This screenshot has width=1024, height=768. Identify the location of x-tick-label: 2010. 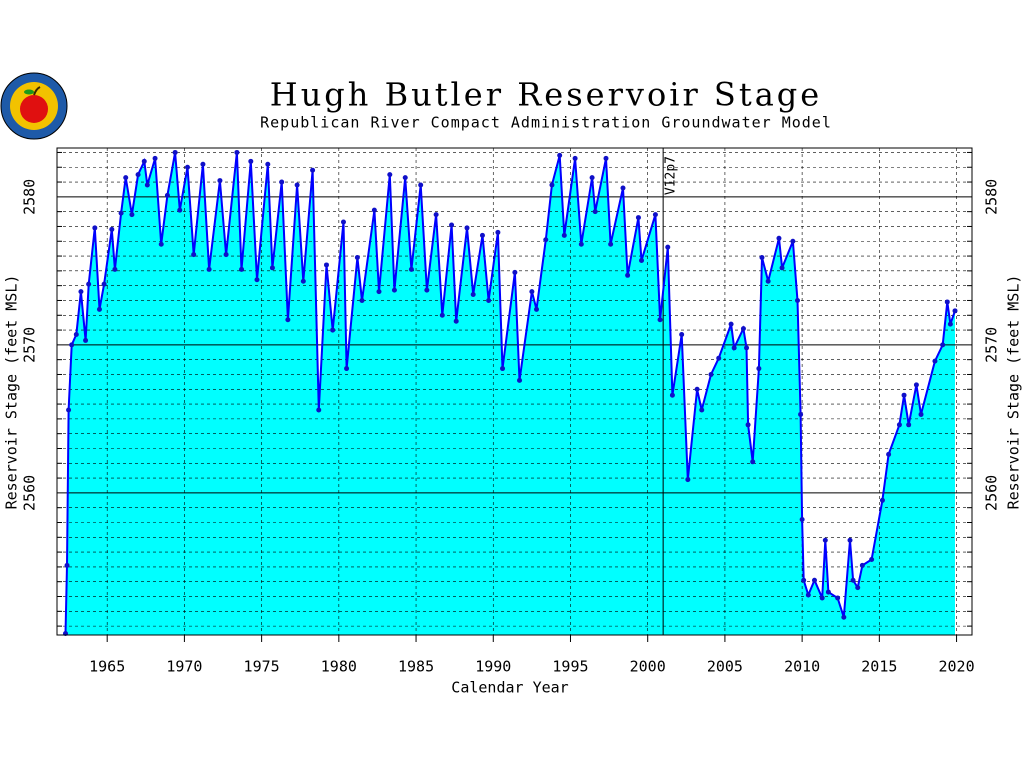
(802, 667).